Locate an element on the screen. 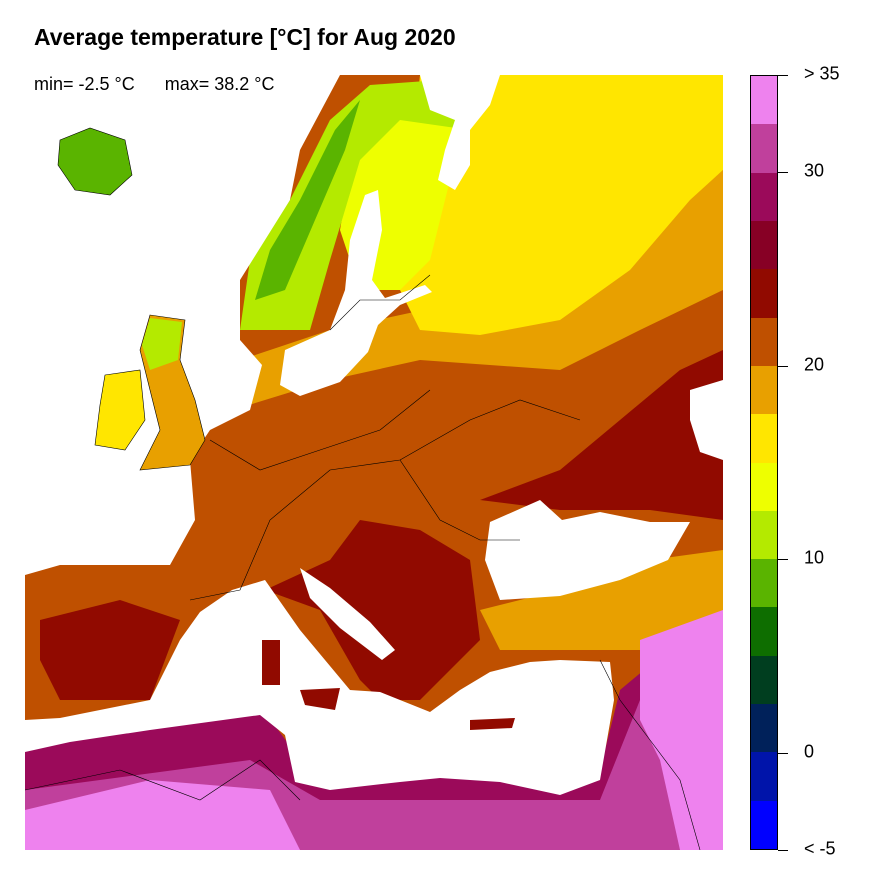 This screenshot has height=875, width=875. legend-tick-label: > 35 is located at coordinates (822, 73).